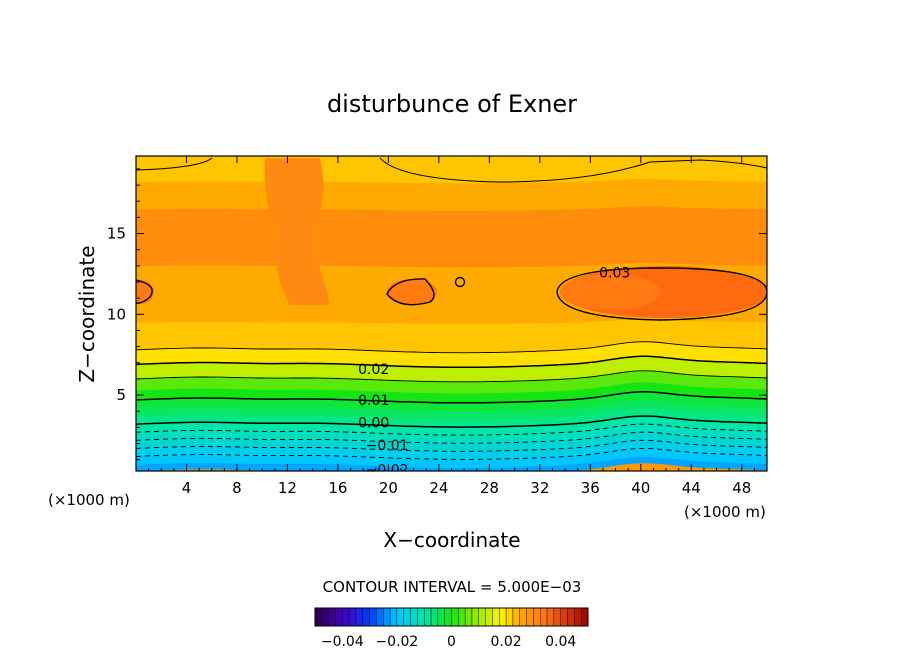 This screenshot has width=904, height=654. What do you see at coordinates (387, 470) in the screenshot?
I see `contour-label: −0.02` at bounding box center [387, 470].